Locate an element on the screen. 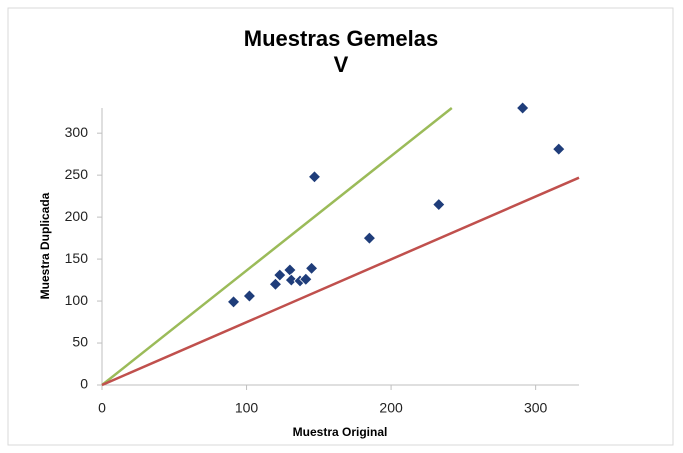 This screenshot has height=453, width=683. x-tick-label: 100 is located at coordinates (247, 408).